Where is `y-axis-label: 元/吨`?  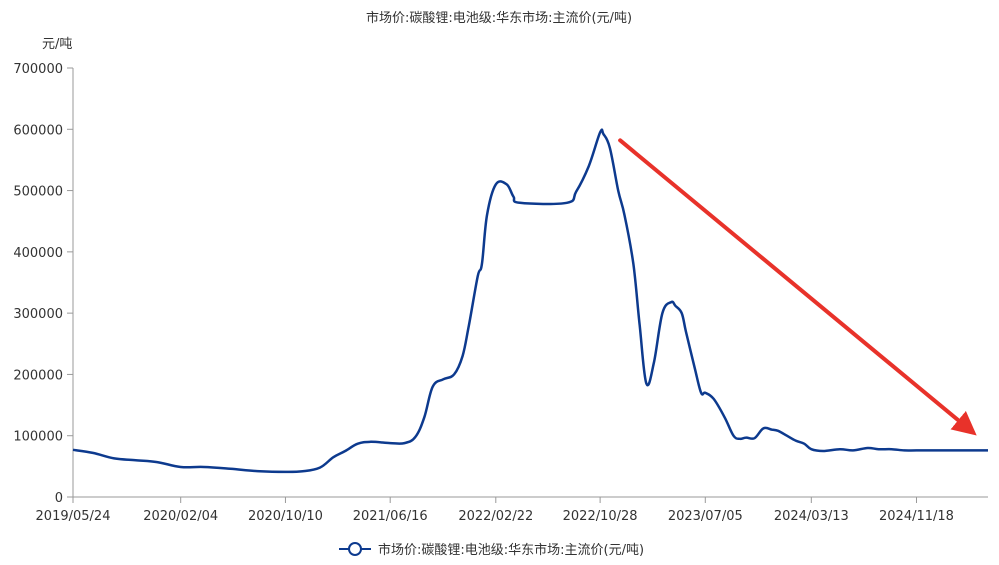
y-axis-label: 元/吨 is located at coordinates (57, 44).